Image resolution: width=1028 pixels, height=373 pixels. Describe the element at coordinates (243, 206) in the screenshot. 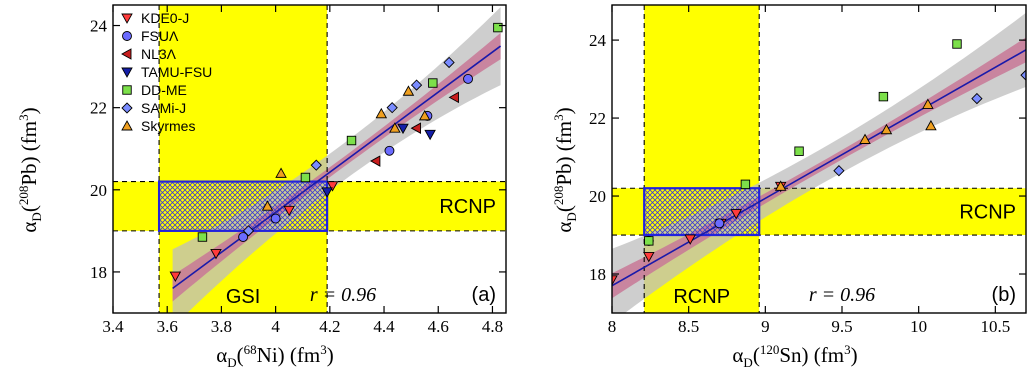

I see `overlap-box-a` at that location.